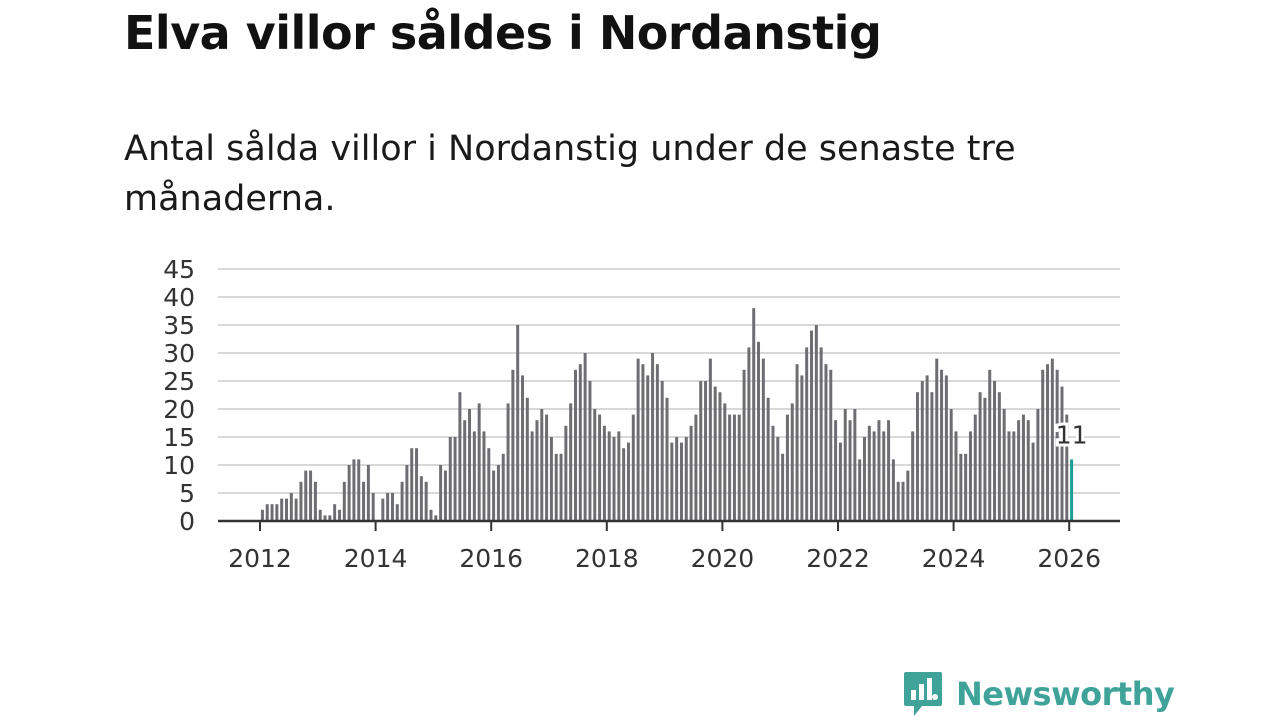 Image resolution: width=1280 pixels, height=720 pixels. What do you see at coordinates (1065, 694) in the screenshot?
I see `brand-name: Newsworthy` at bounding box center [1065, 694].